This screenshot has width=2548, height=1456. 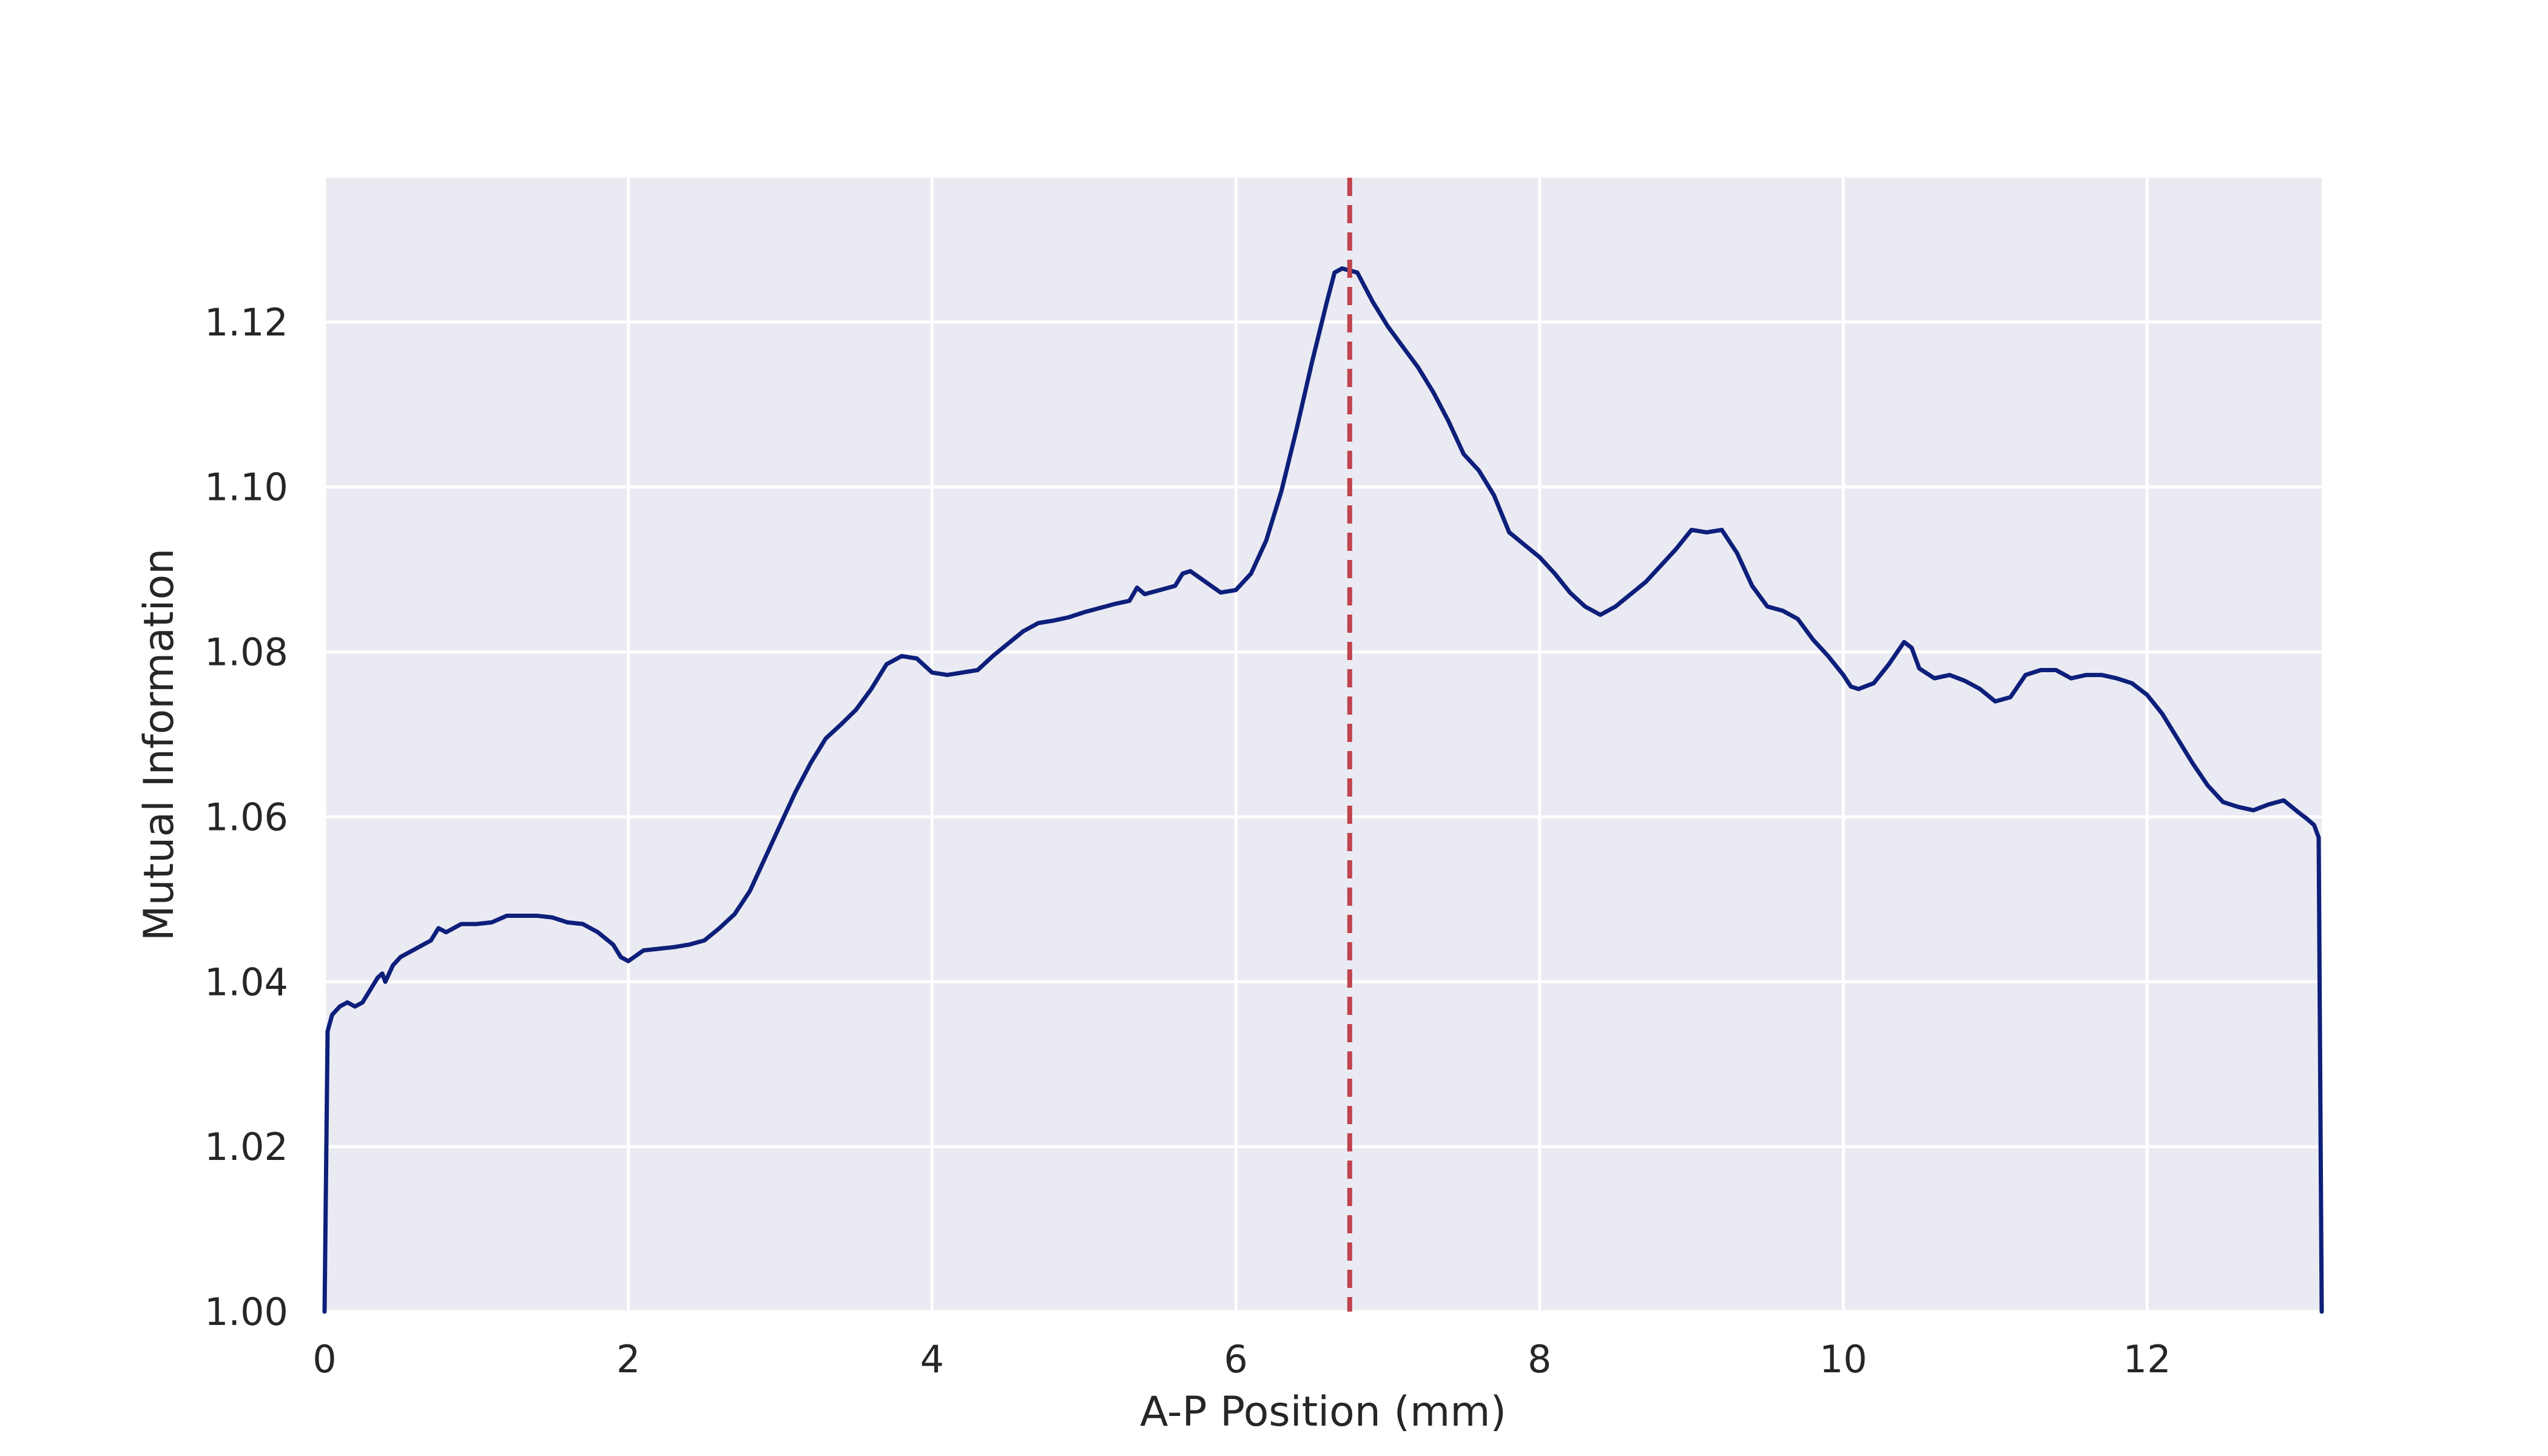 What do you see at coordinates (2147, 1359) in the screenshot?
I see `x-tick-label: 12` at bounding box center [2147, 1359].